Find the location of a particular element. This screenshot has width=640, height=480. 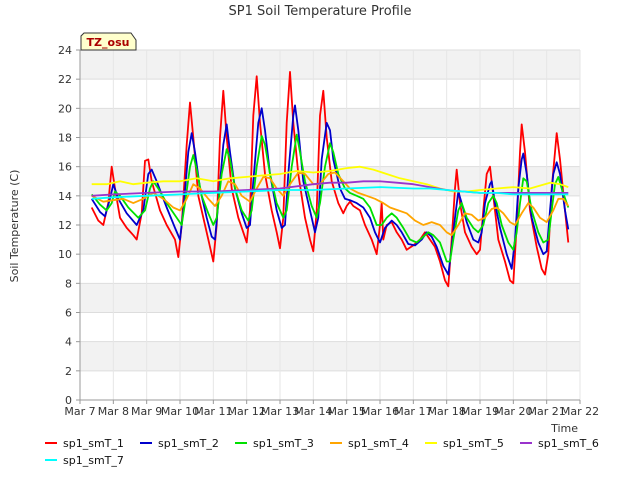

x-tick-label: Mar 17 is located at coordinates (413, 411).